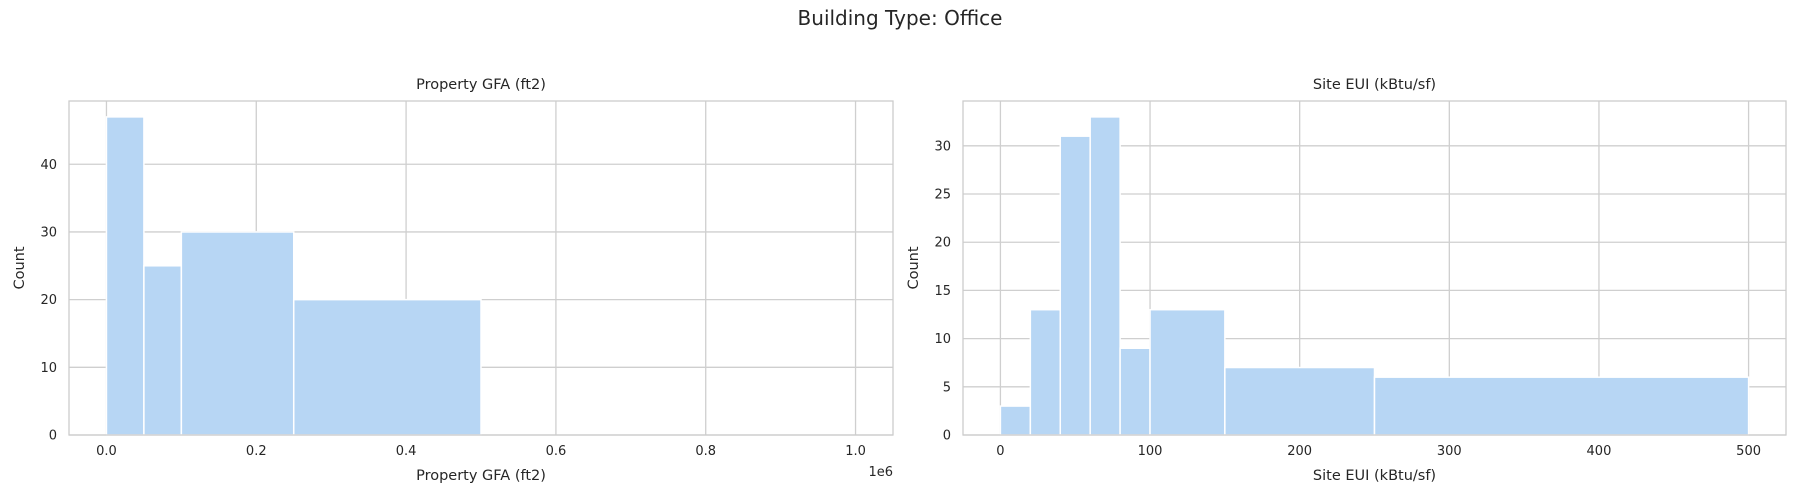  What do you see at coordinates (855, 451) in the screenshot?
I see `x-tick-label: 1.0` at bounding box center [855, 451].